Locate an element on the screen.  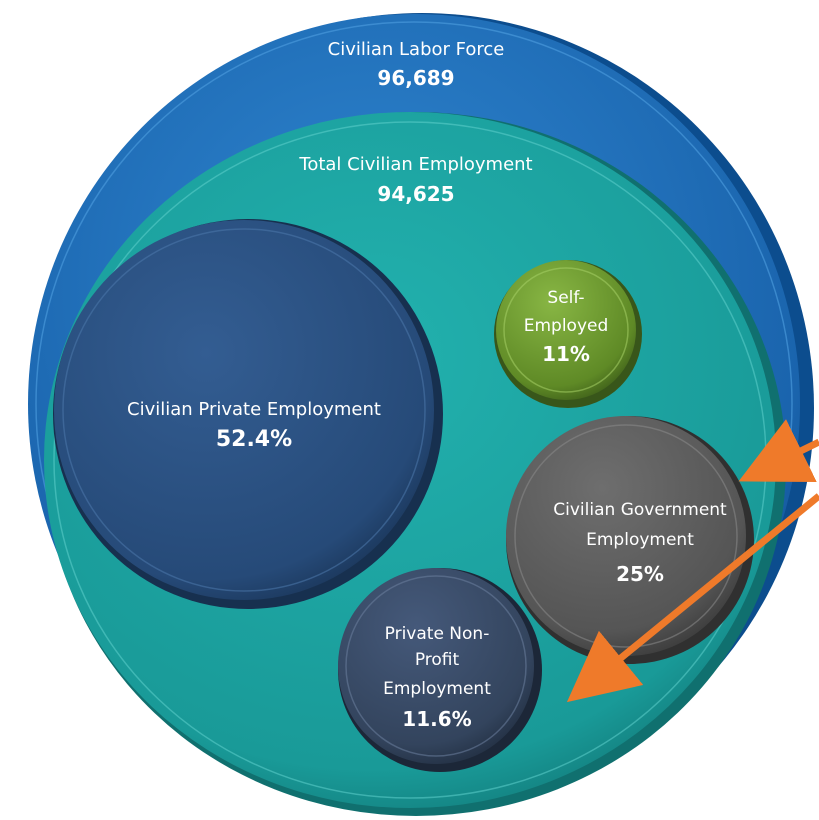
nonprofit-label-line3: Employment is located at coordinates (437, 689).